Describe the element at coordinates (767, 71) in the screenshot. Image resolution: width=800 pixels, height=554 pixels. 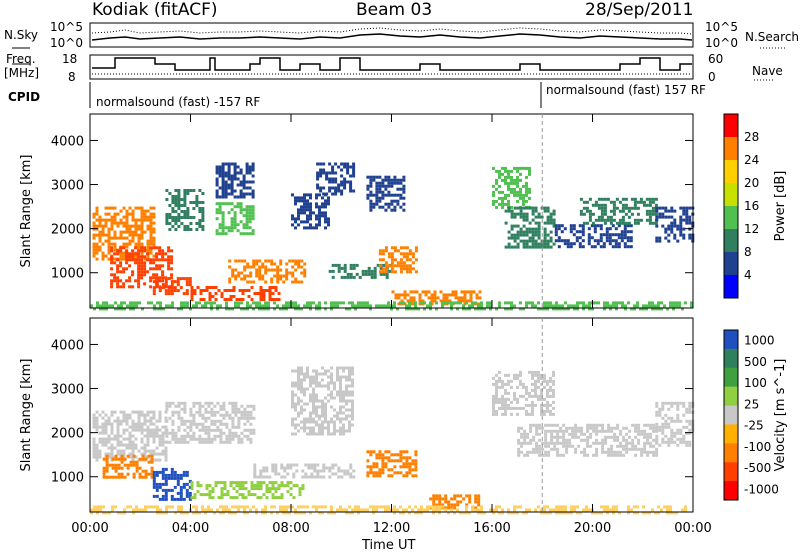
I see `nave-label: Nave` at that location.